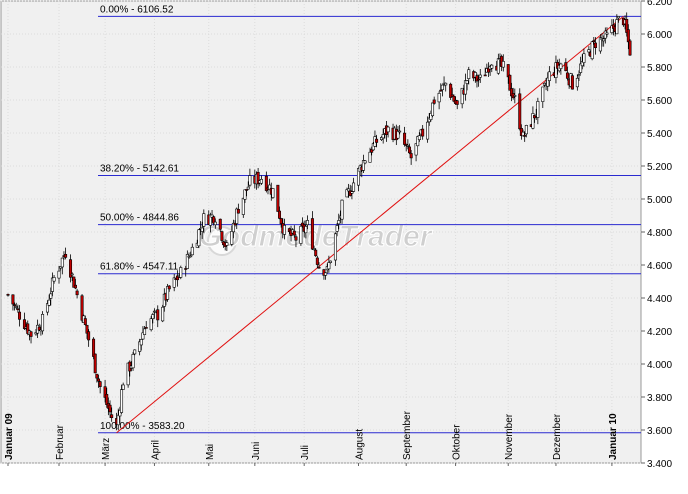 This screenshot has height=494, width=688. I want to click on x-month-label: Februar, so click(60, 442).